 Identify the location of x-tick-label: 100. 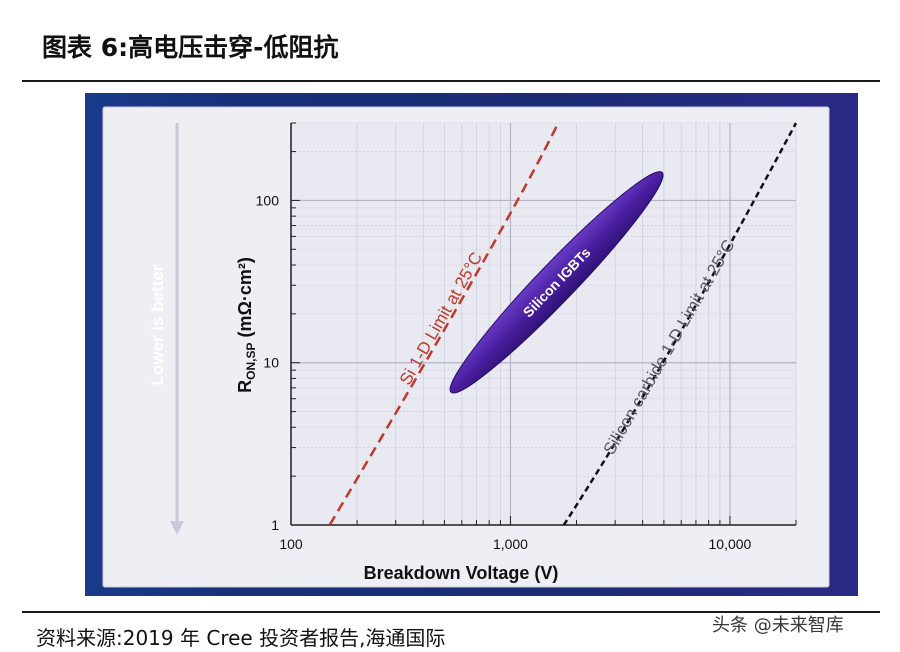
(291, 544).